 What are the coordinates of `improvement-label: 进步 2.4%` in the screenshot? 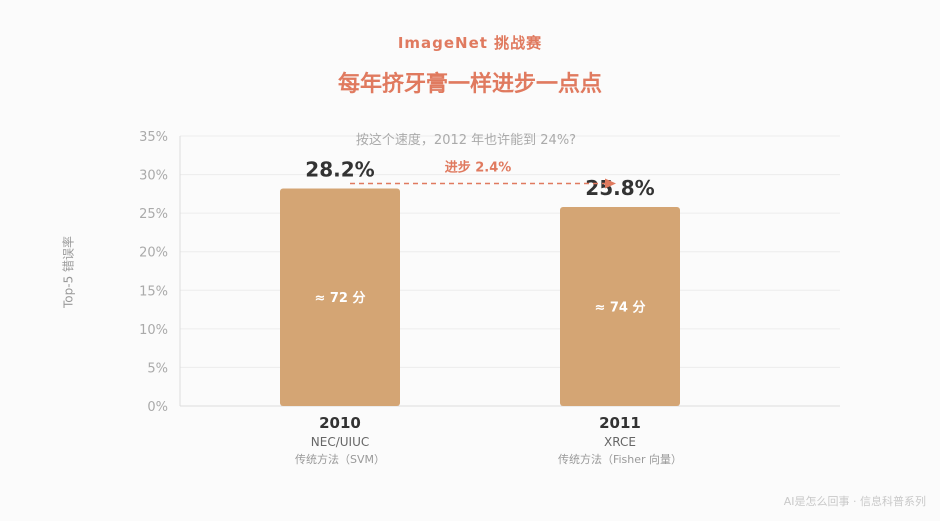 It's located at (478, 167).